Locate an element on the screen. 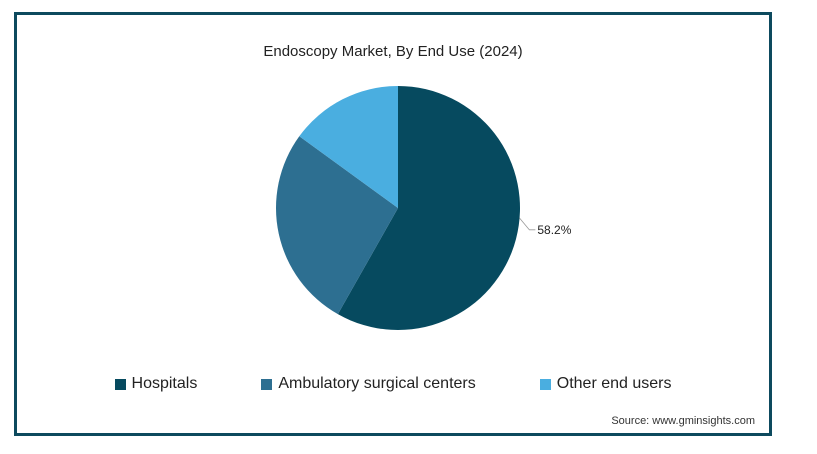  legend-label: Ambulatory surgical centers is located at coordinates (377, 383).